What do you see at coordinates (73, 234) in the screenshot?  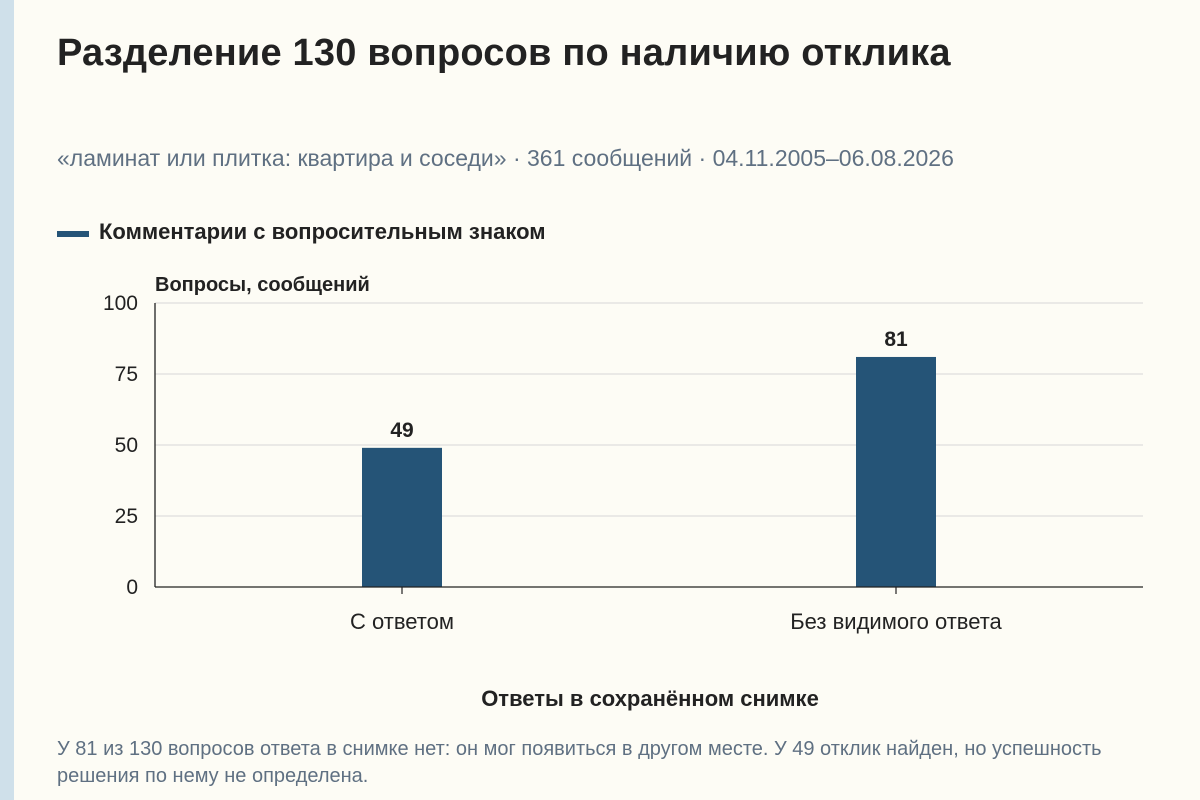 I see `legend-swatch` at bounding box center [73, 234].